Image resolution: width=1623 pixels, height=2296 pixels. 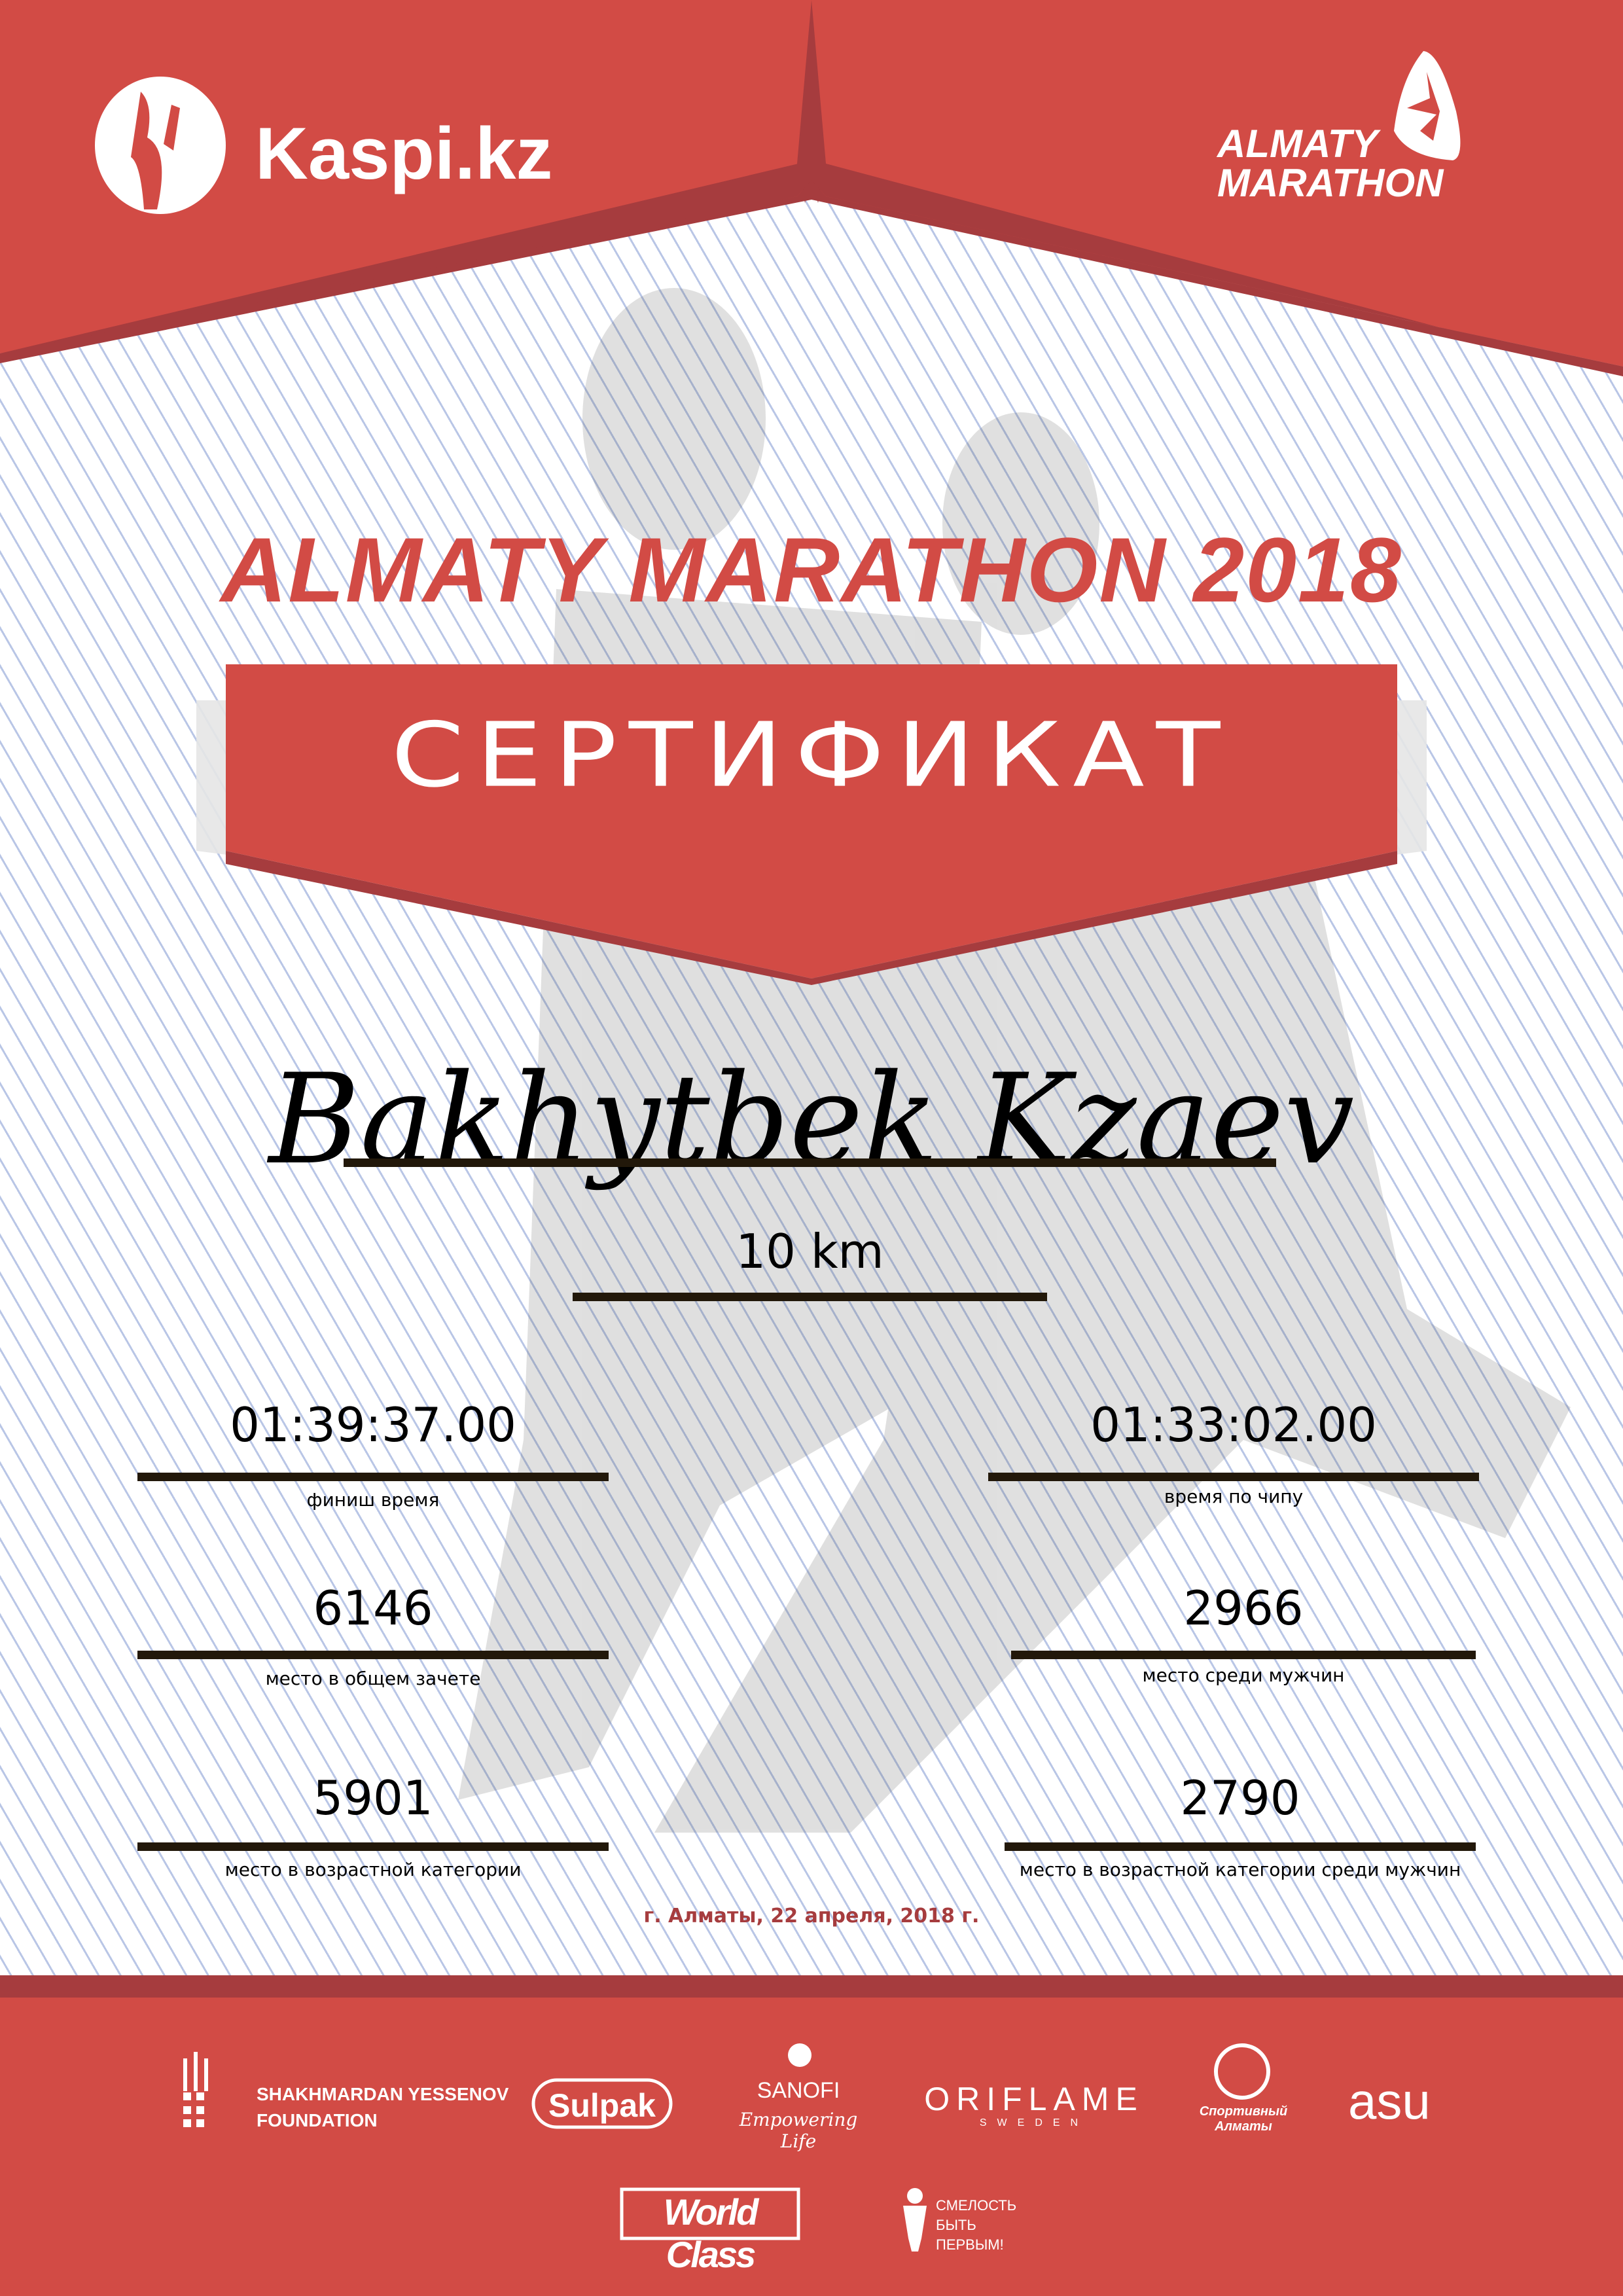 I want to click on overall-place-value: 6146, so click(x=373, y=1608).